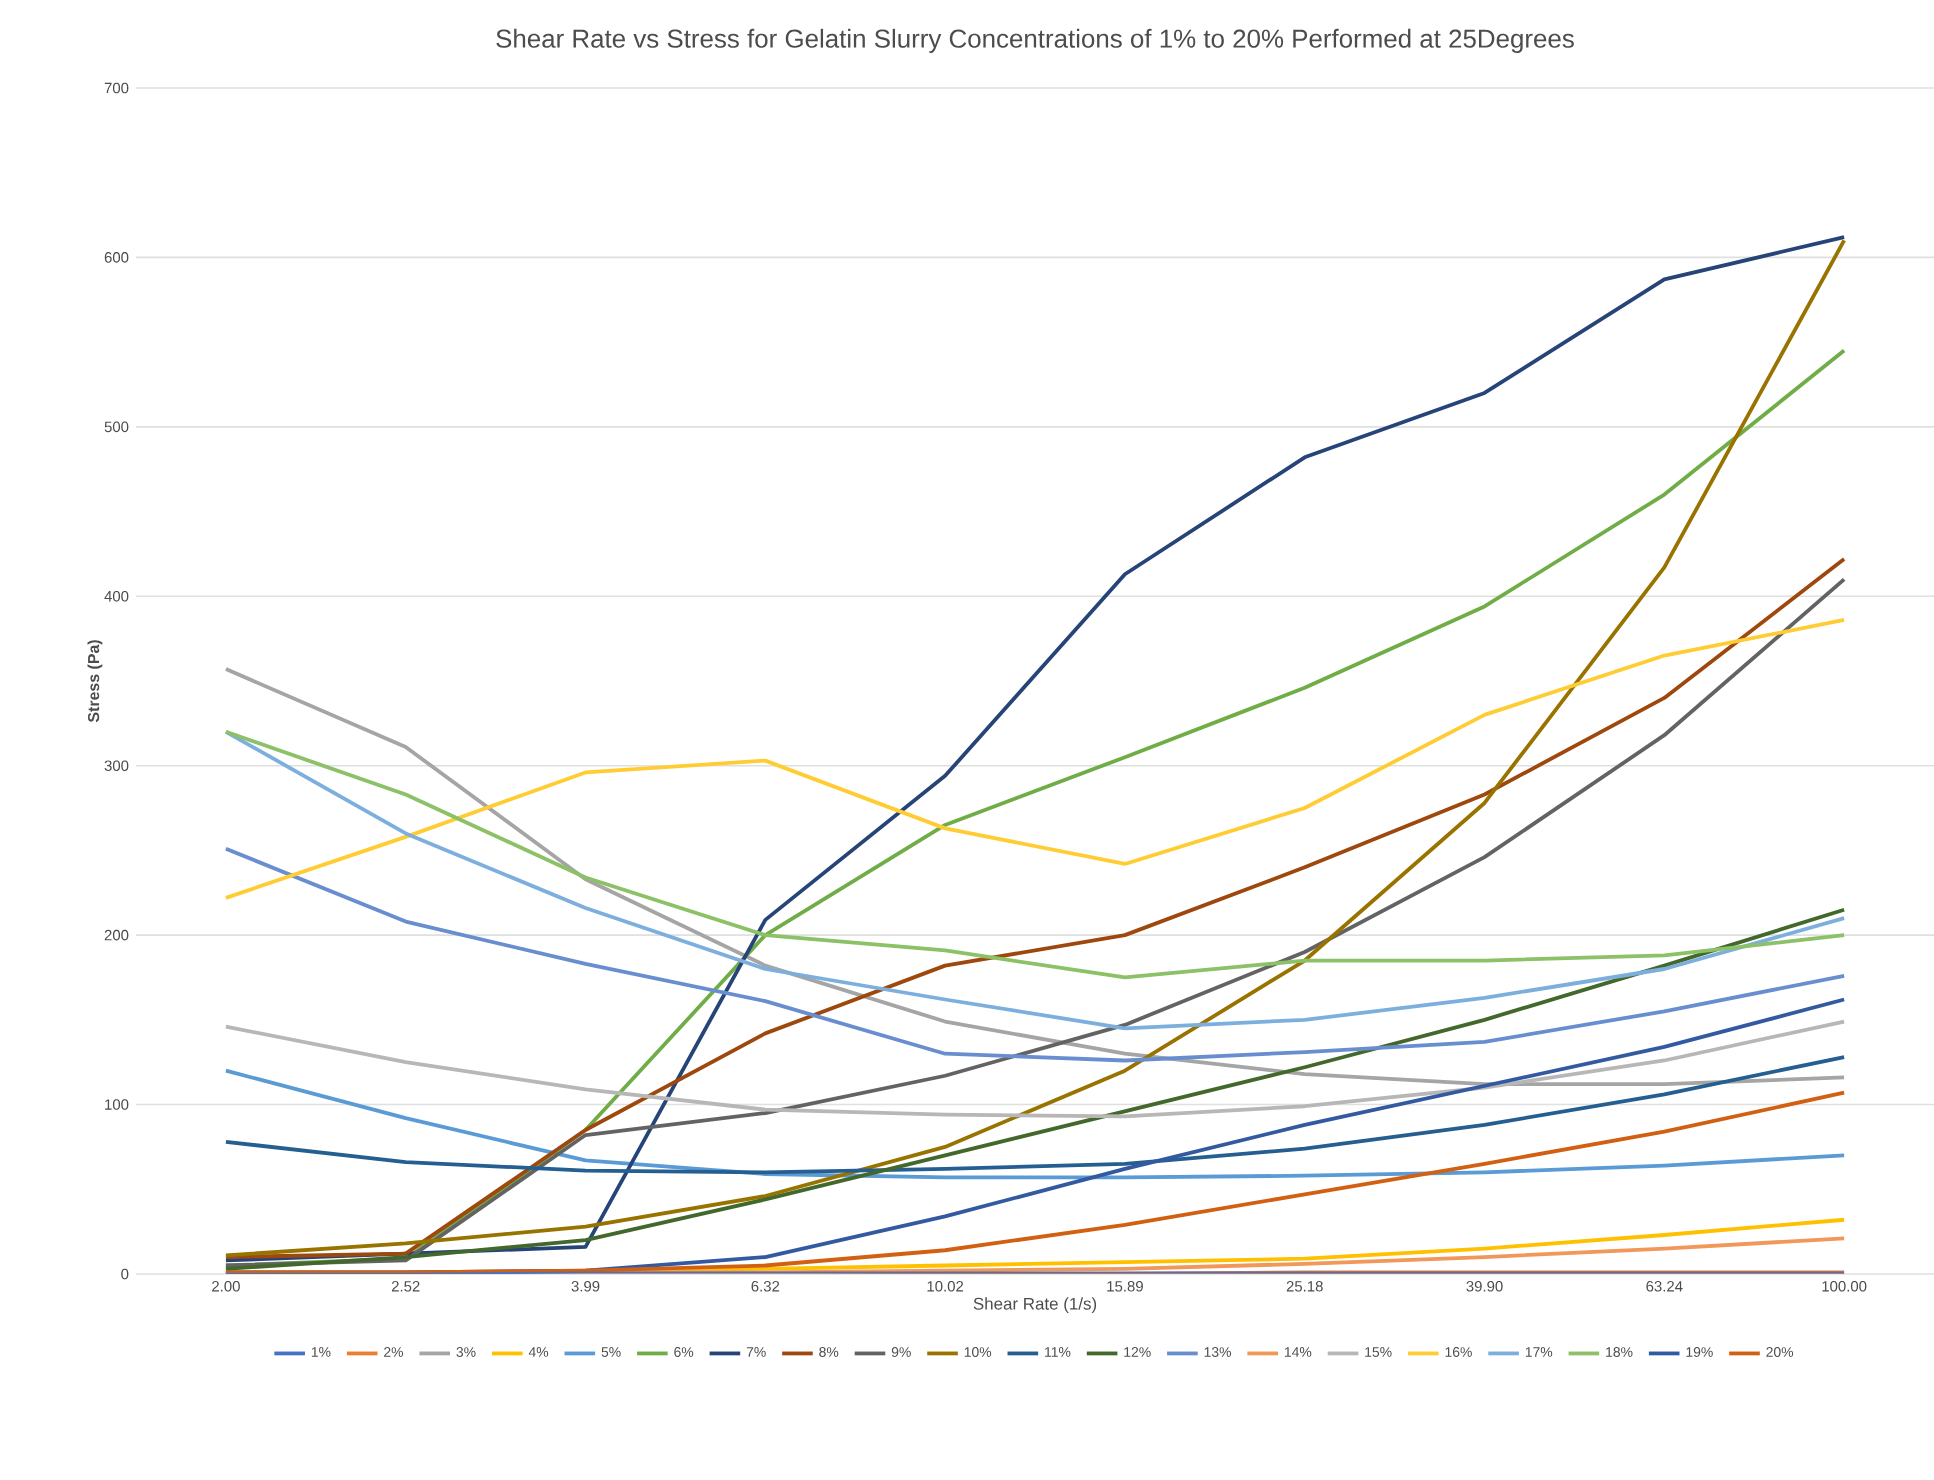  Describe the element at coordinates (1035, 40) in the screenshot. I see `chart-title: Shear Rate vs Stress for Gelatin Slurry Concentrations of 1% to 20% Performed at 25Degrees` at that location.